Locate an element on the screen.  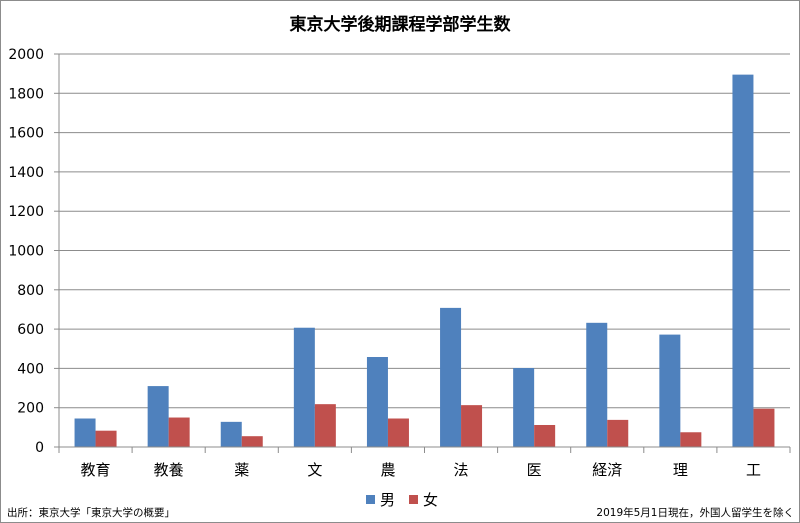
x-category-label: 教育 is located at coordinates (96, 470).